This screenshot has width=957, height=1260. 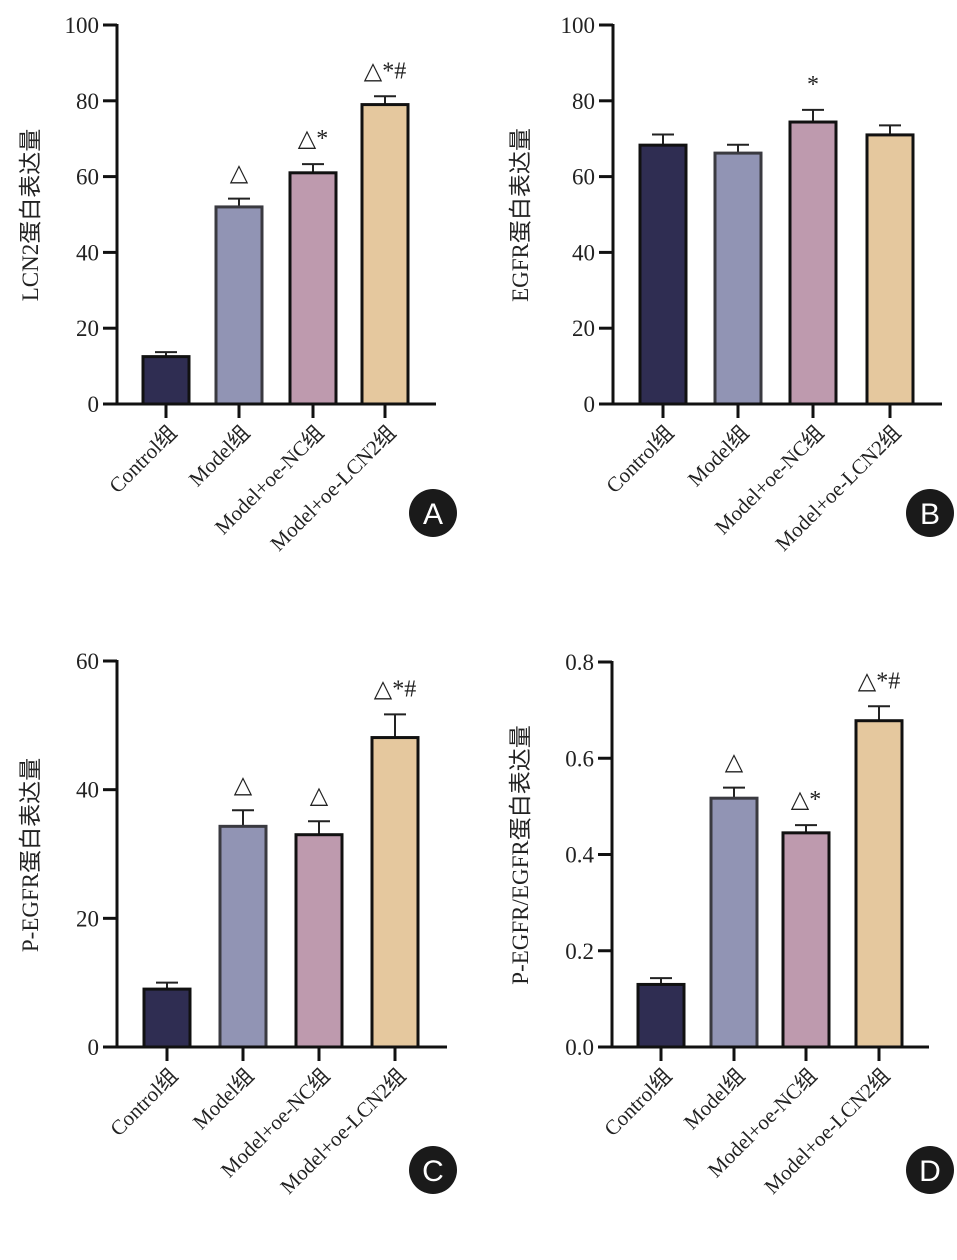 What do you see at coordinates (30, 215) in the screenshot?
I see `y-axis-label: LCN2蛋白表达量` at bounding box center [30, 215].